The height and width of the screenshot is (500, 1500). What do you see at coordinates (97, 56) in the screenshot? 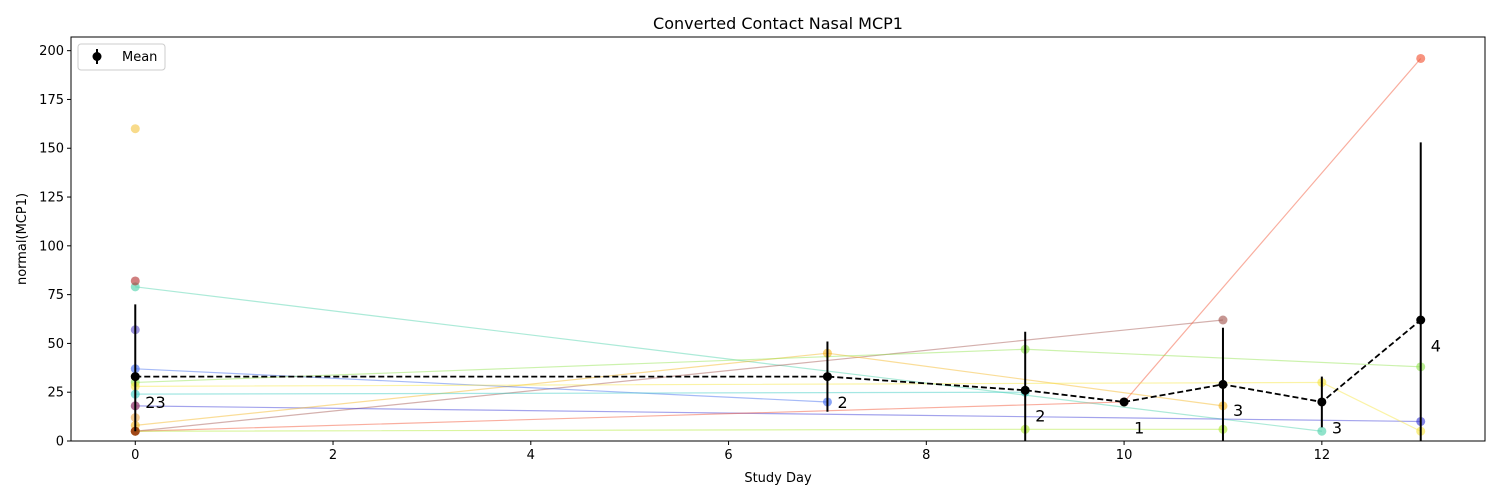
I see `legend-mean-marker` at bounding box center [97, 56].